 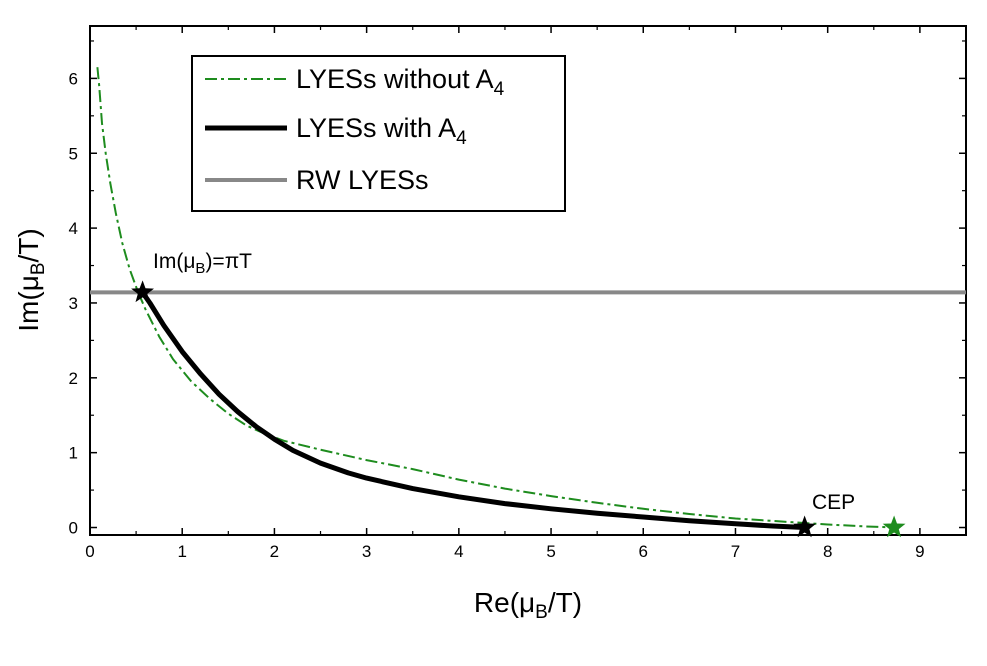 I want to click on x-tick-label: 9, so click(x=919, y=551).